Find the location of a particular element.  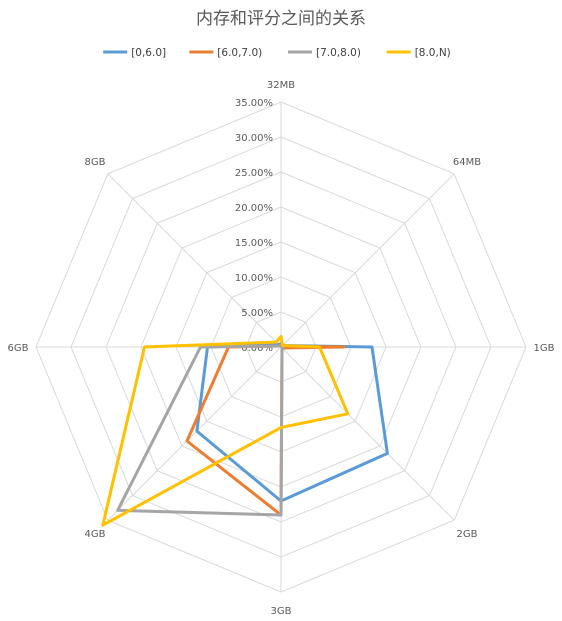

category-label: 3GB is located at coordinates (281, 611).